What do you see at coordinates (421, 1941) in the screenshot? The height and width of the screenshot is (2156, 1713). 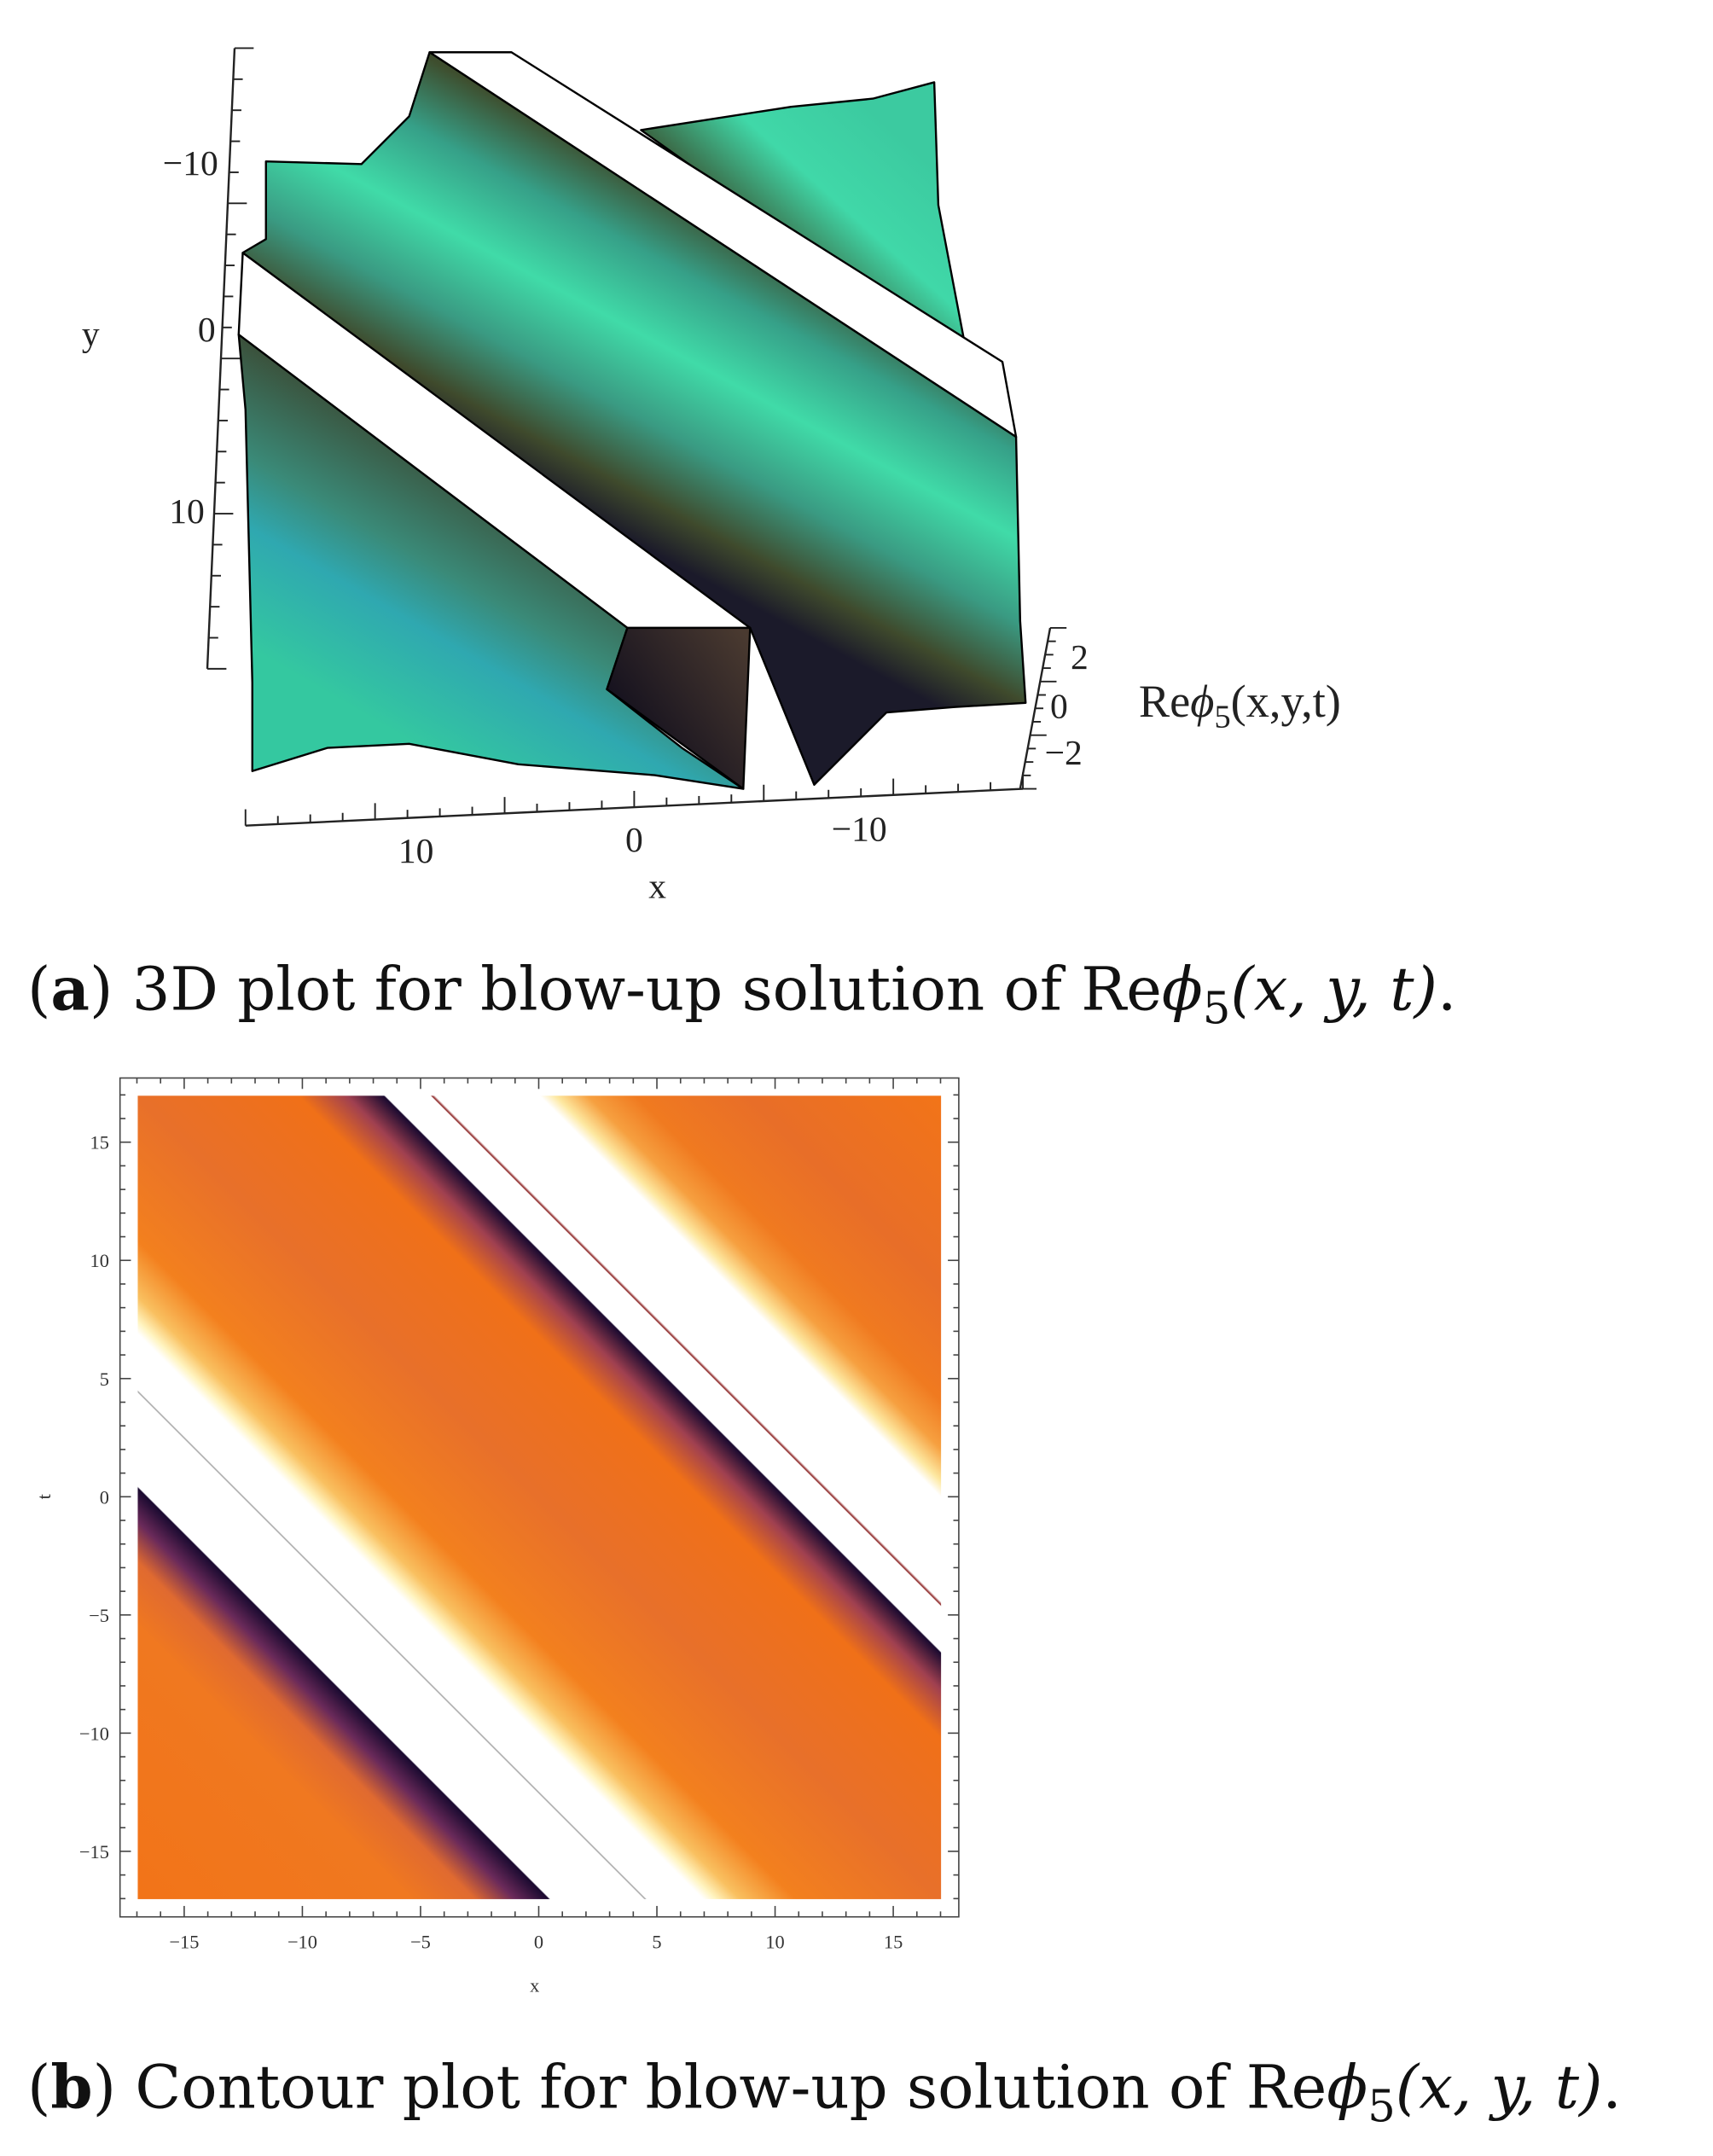 I see `x-tick-label: −5` at bounding box center [421, 1941].